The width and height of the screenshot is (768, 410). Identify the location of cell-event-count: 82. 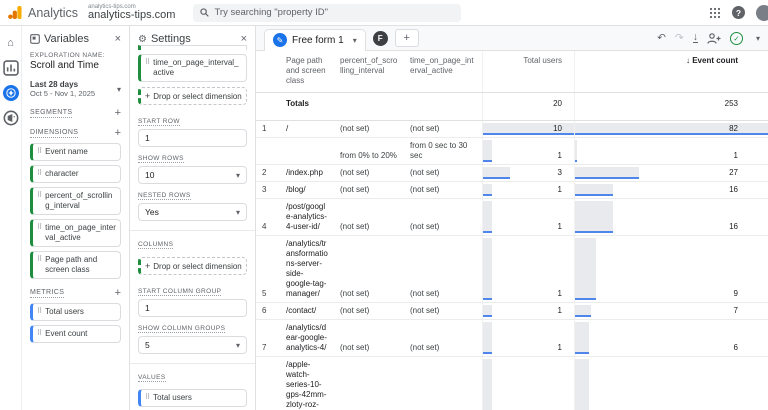
(671, 129).